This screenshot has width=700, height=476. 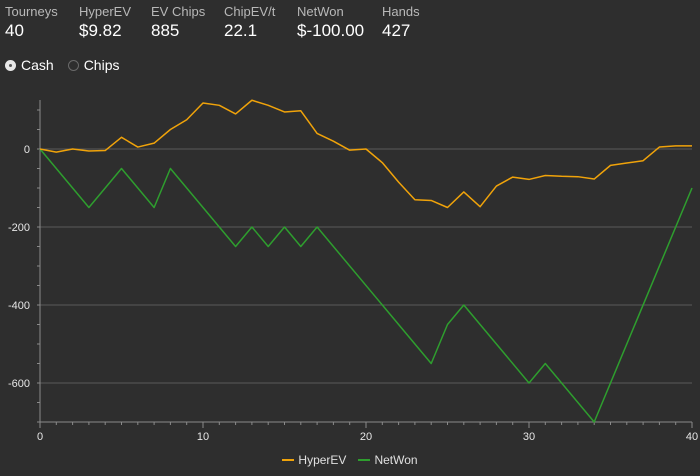 What do you see at coordinates (412, 23) in the screenshot?
I see `stat-hands: Hands 427` at bounding box center [412, 23].